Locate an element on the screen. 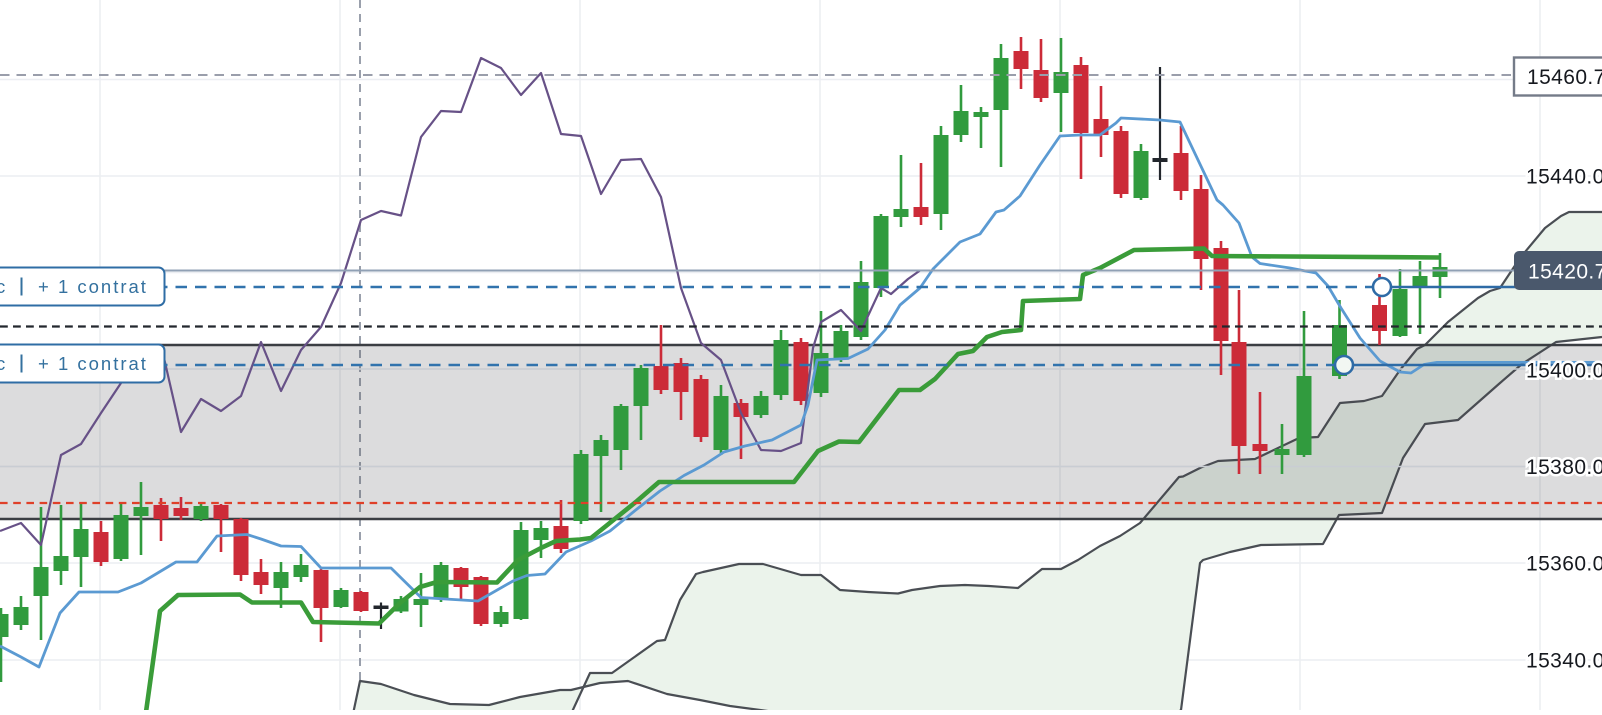 The image size is (1602, 715). svg-text: 15400.0 is located at coordinates (1564, 370).